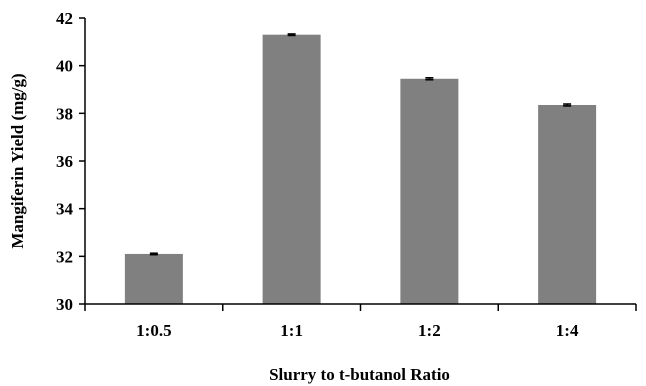 The width and height of the screenshot is (646, 386). I want to click on x-tick-label: 1:0.5, so click(153, 330).